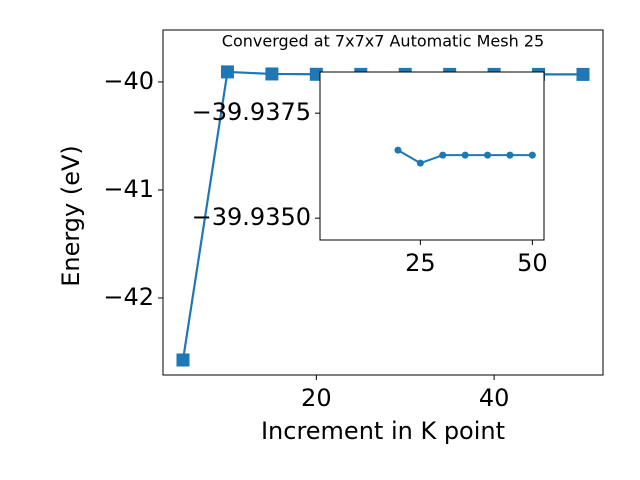 The width and height of the screenshot is (640, 480). I want to click on y-tick-label: −39.9350, so click(251, 217).